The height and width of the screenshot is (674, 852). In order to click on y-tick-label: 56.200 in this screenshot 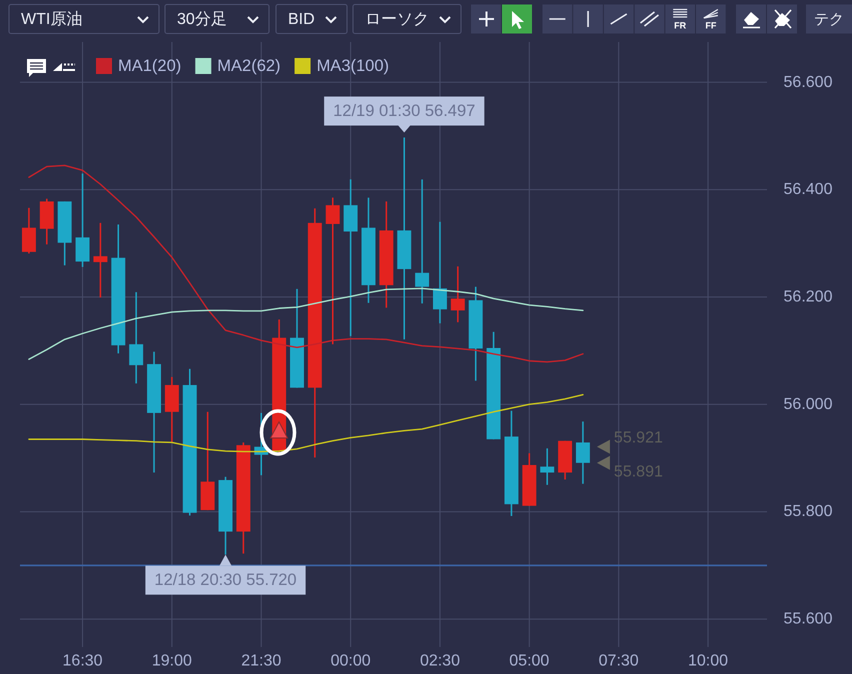, I will do `click(808, 297)`.